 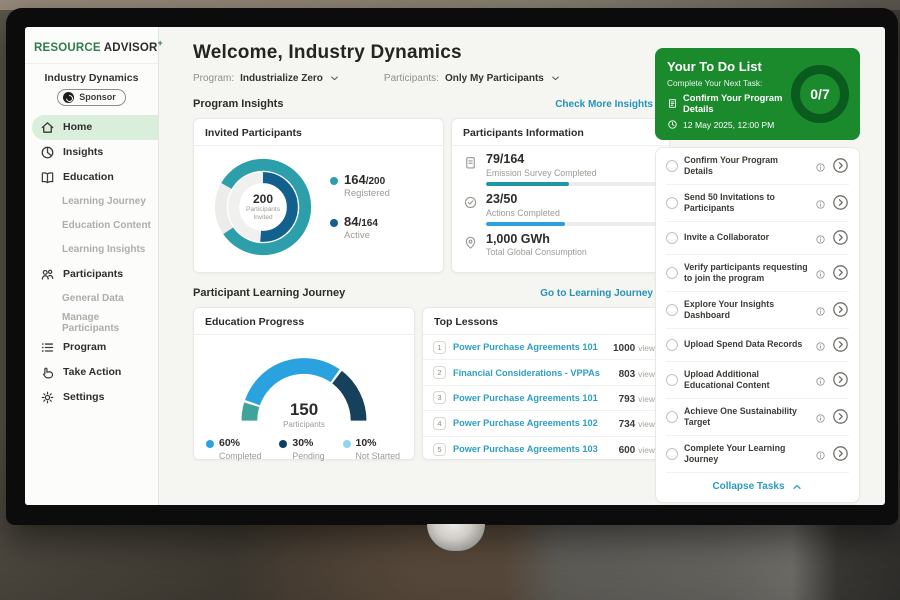 What do you see at coordinates (69, 97) in the screenshot?
I see `sponsor-icon` at bounding box center [69, 97].